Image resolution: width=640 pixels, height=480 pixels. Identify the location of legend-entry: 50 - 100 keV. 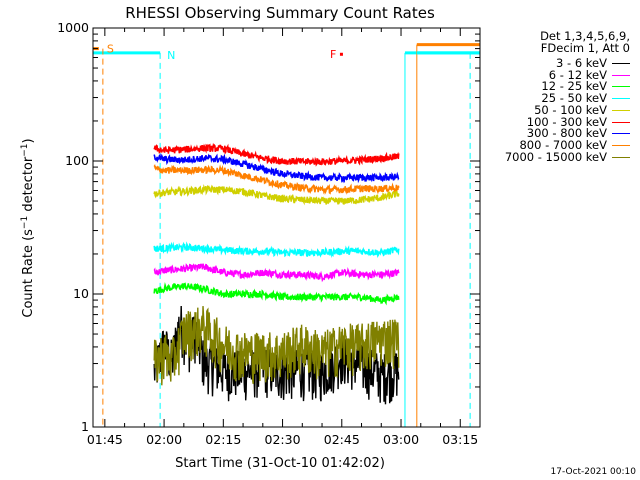
(582, 110).